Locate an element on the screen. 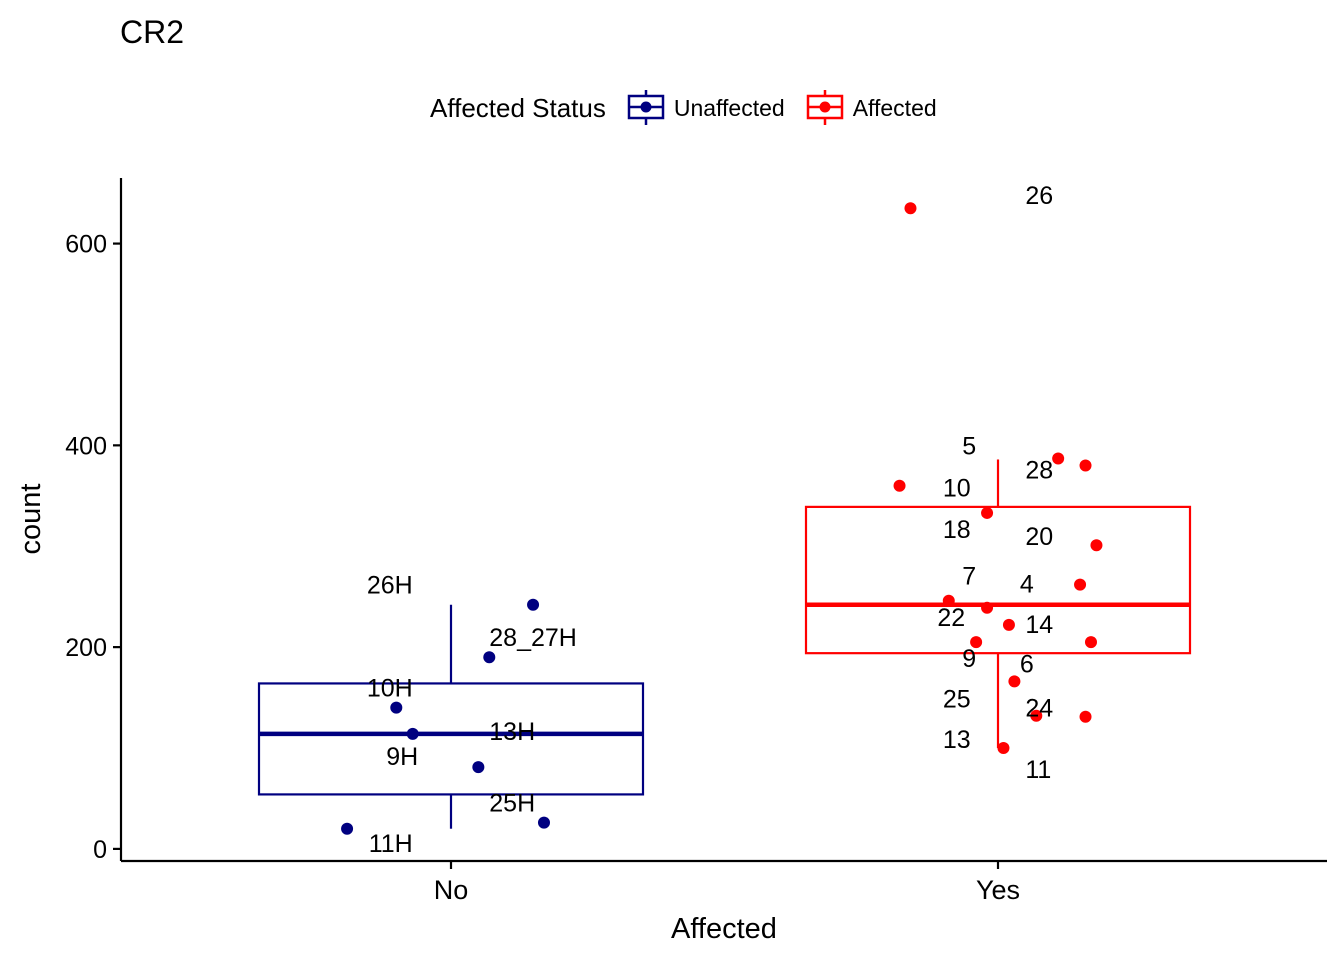 The image size is (1344, 960). x-tick-label: No is located at coordinates (451, 890).